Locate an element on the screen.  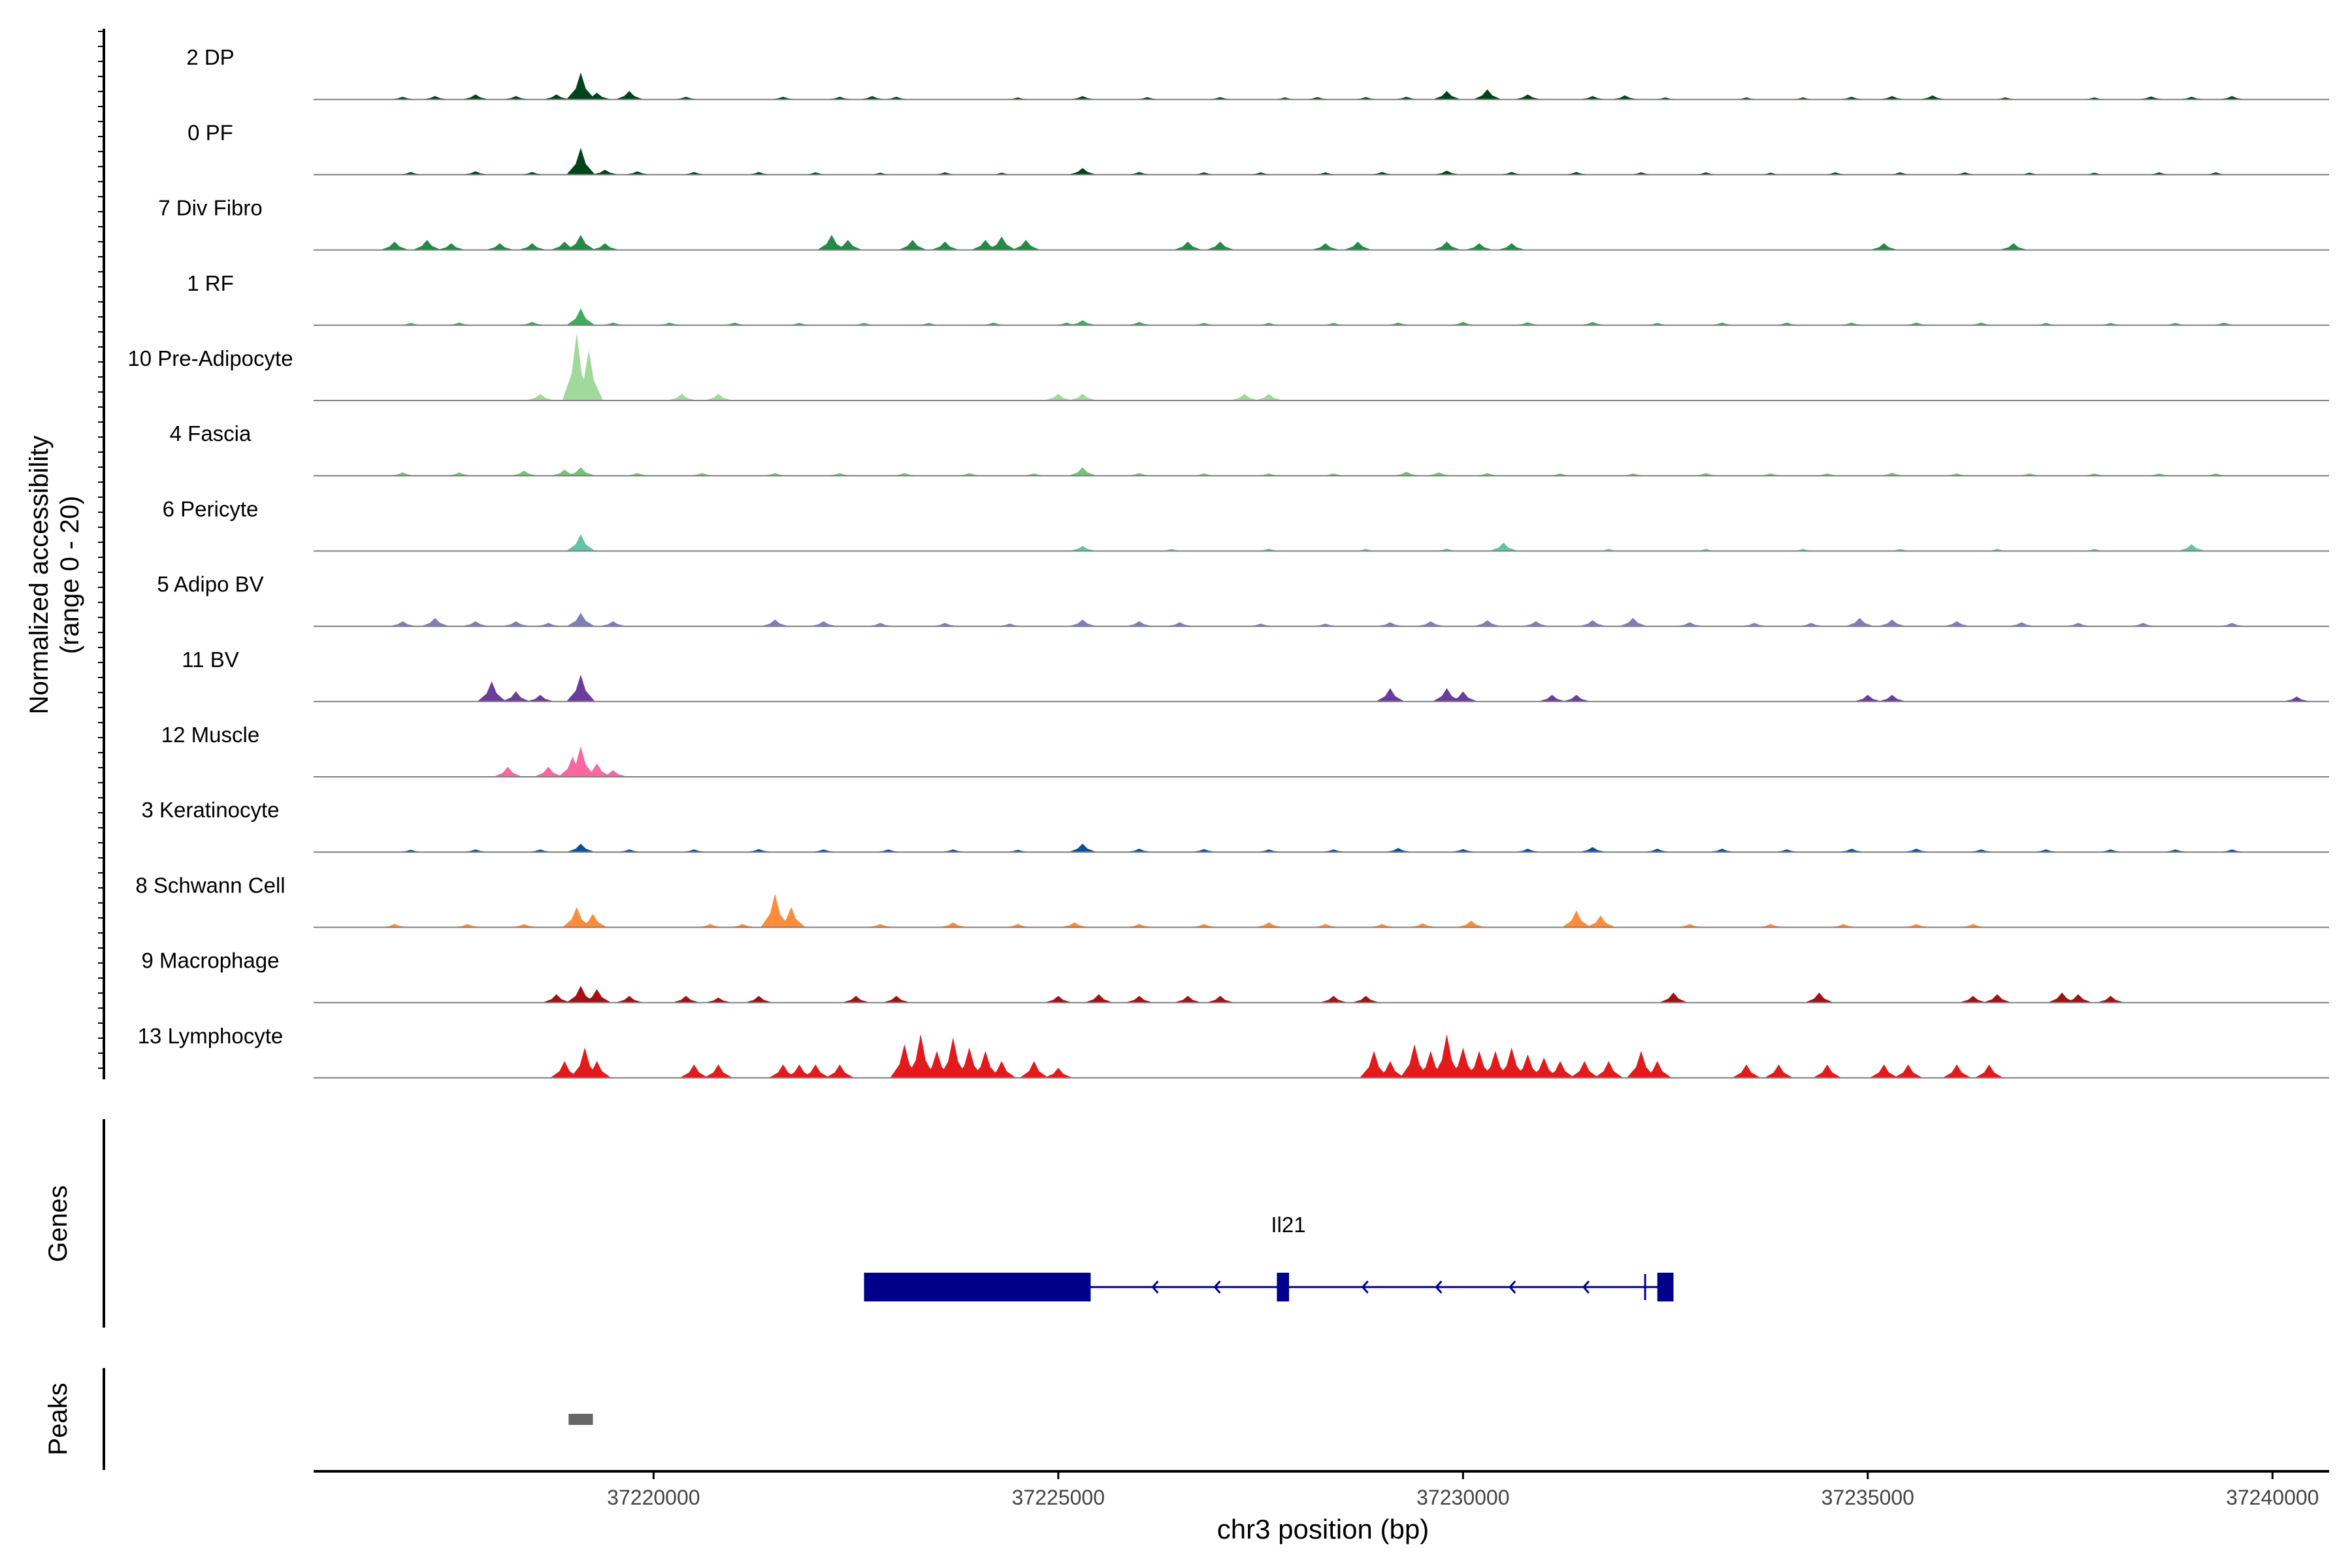
genes-label: Genes is located at coordinates (58, 1223).